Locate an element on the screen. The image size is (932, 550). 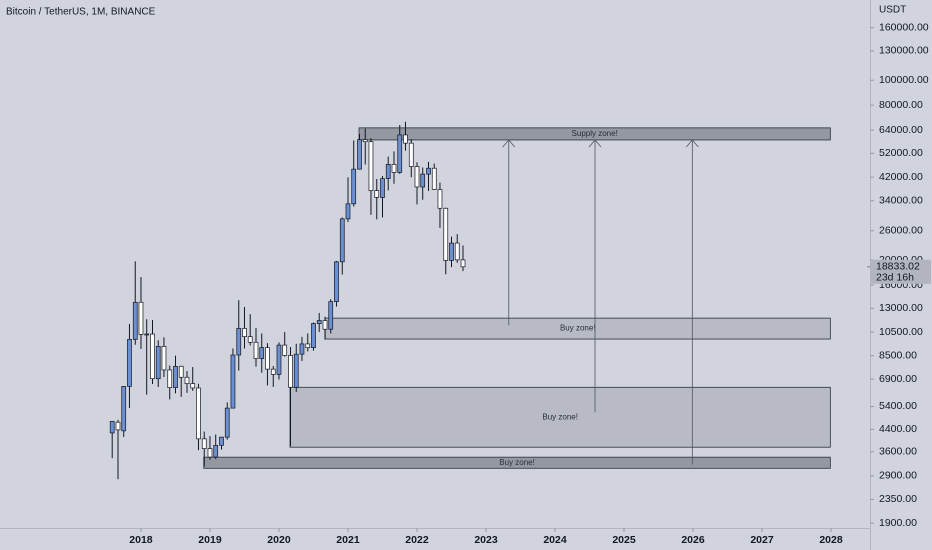
x-tick-label: 2023 is located at coordinates (486, 540).